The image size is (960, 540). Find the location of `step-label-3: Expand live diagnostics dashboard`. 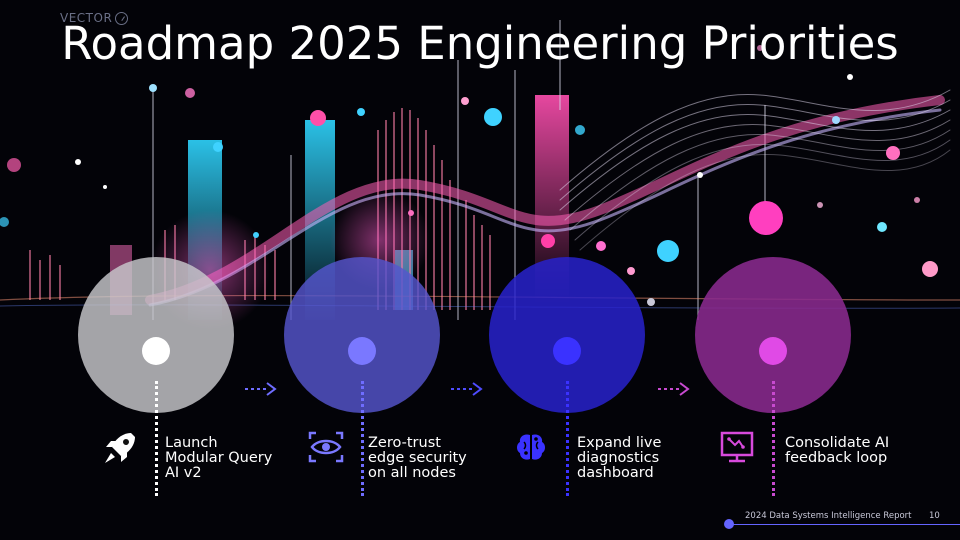

step-label-3: Expand live diagnostics dashboard is located at coordinates (619, 458).